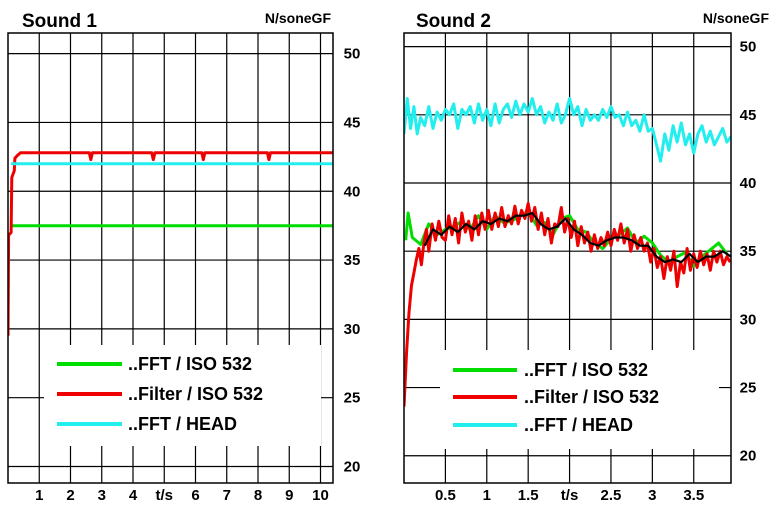  I want to click on legend-background, so click(579, 399).